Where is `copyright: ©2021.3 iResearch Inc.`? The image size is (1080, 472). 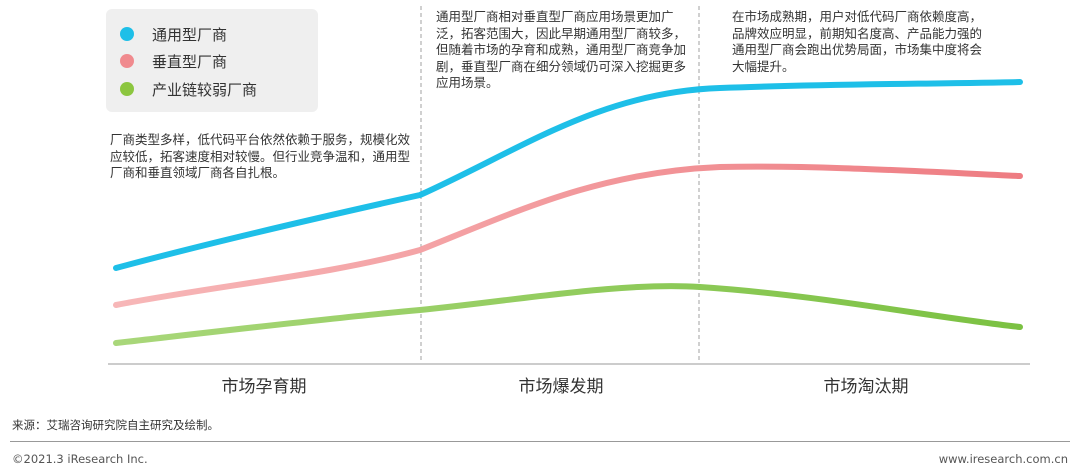 copyright: ©2021.3 iResearch Inc. is located at coordinates (80, 459).